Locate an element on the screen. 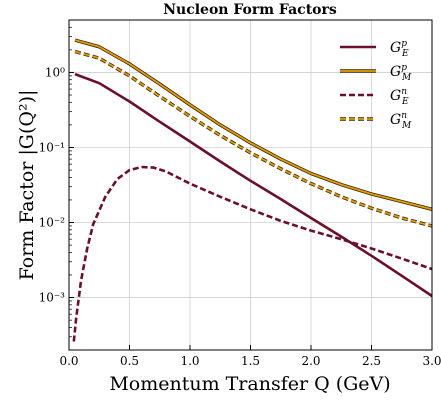 Image resolution: width=441 pixels, height=402 pixels. y-tick-label: 10⁻³ is located at coordinates (52, 298).